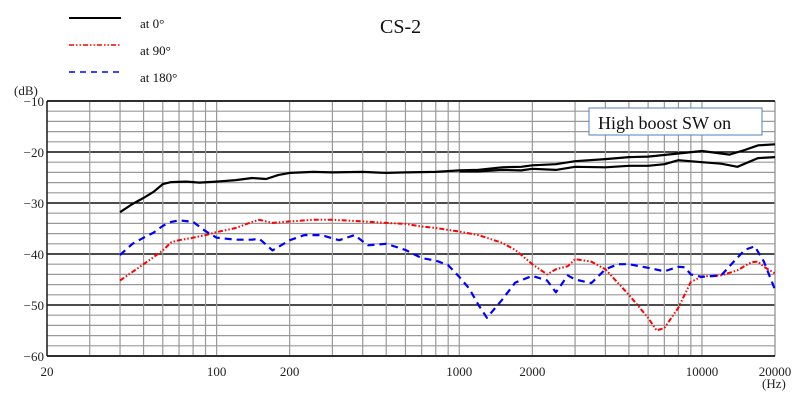 Image resolution: width=808 pixels, height=401 pixels. What do you see at coordinates (152, 23) in the screenshot?
I see `legend-label-0: at 0°` at bounding box center [152, 23].